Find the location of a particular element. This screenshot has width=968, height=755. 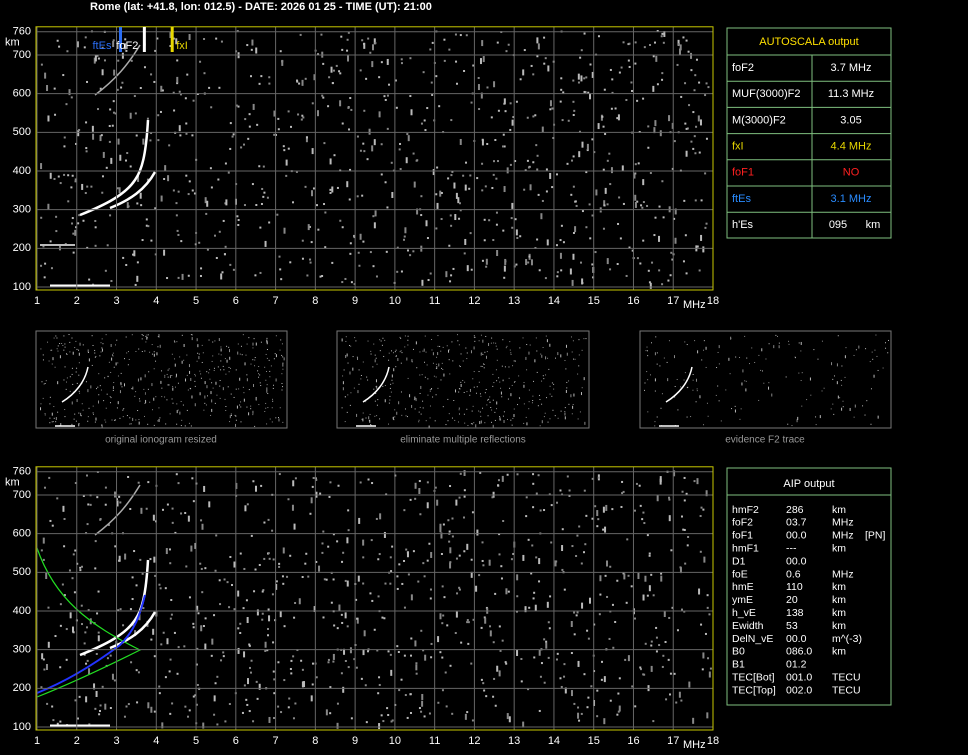

x-tick-label: 1 is located at coordinates (37, 741).